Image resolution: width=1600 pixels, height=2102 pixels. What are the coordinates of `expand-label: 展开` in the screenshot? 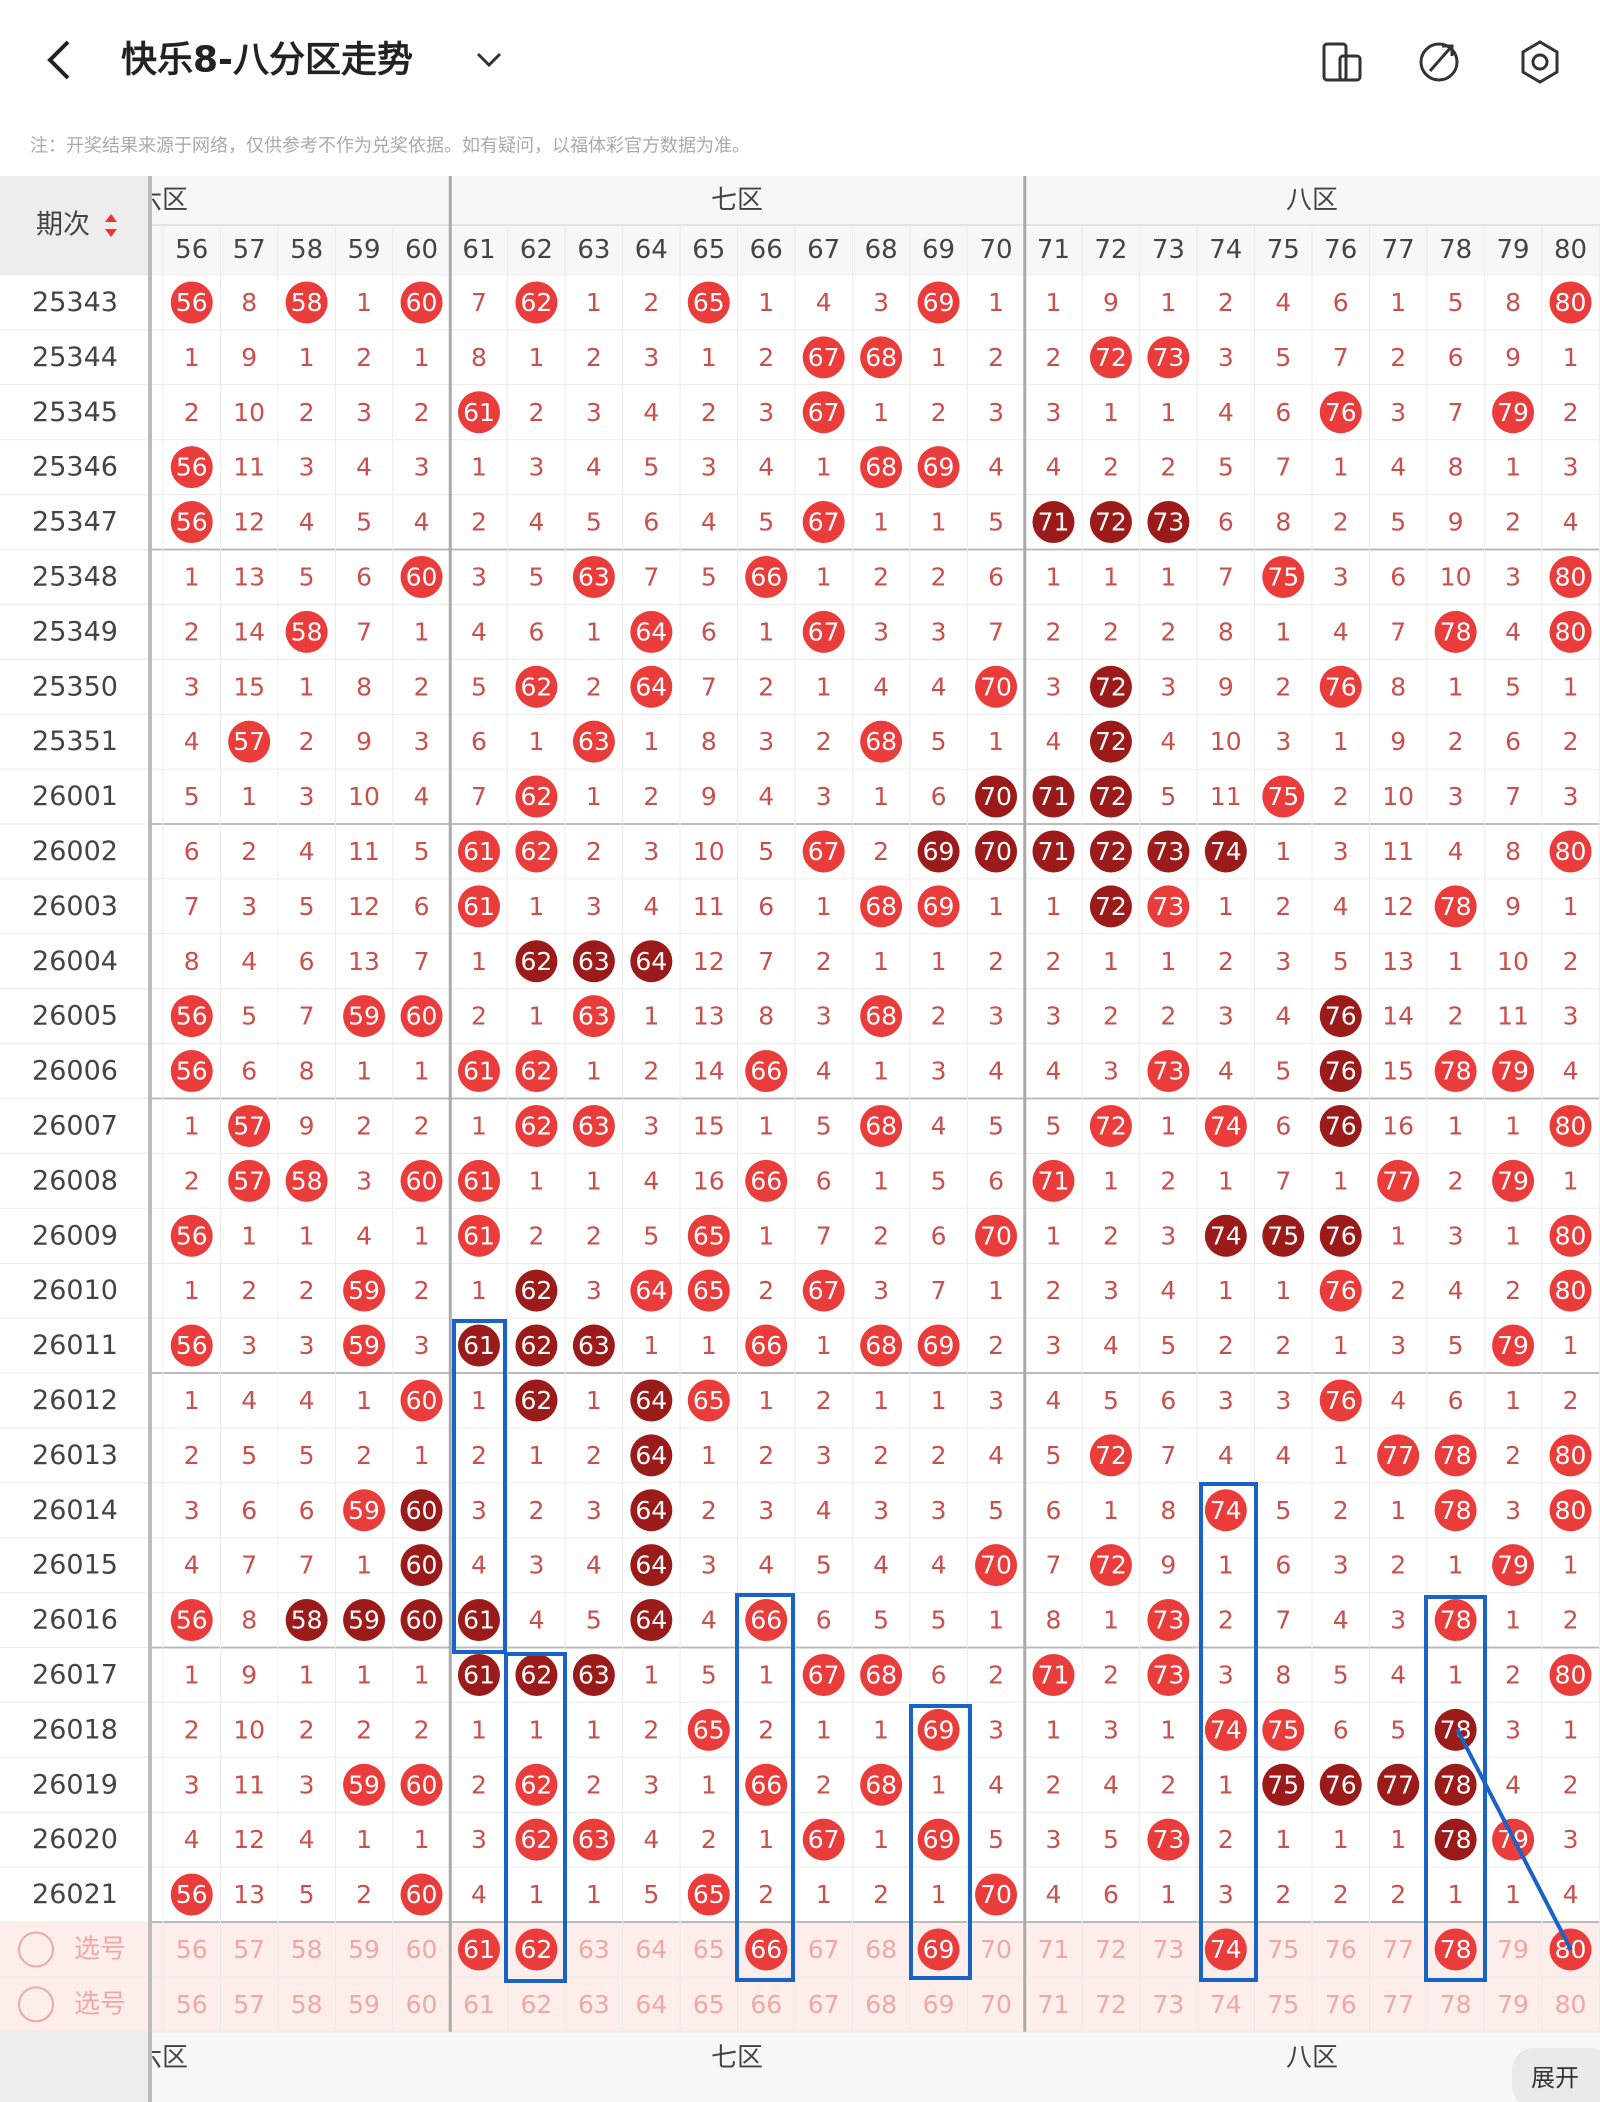 It's located at (1555, 2078).